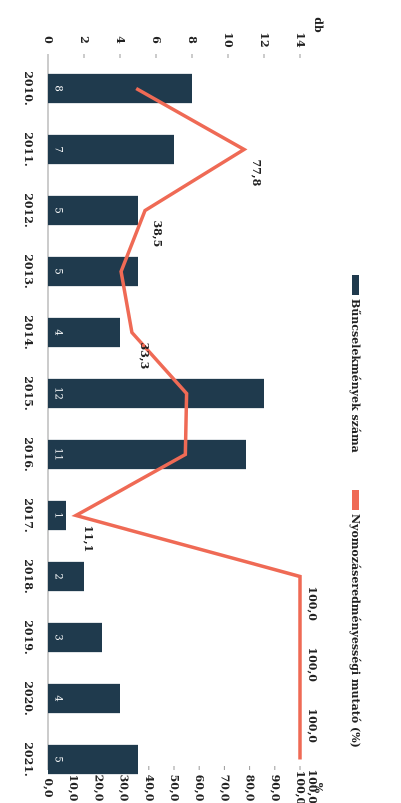  Describe the element at coordinates (355, 376) in the screenshot. I see `legend-label: Bűncselekmények száma` at that location.